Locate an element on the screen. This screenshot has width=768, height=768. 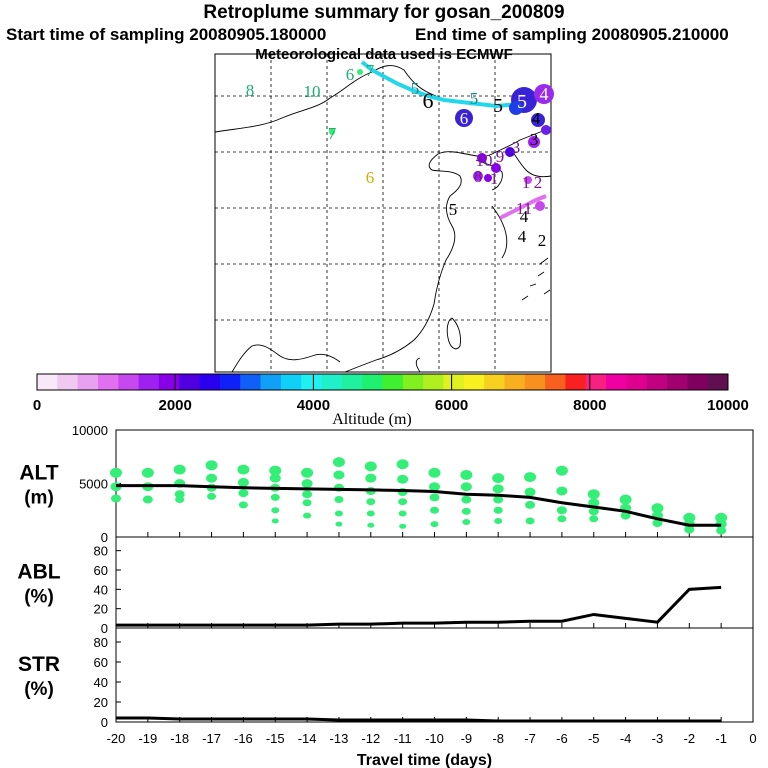
y-axis-unit: (%) is located at coordinates (39, 689).